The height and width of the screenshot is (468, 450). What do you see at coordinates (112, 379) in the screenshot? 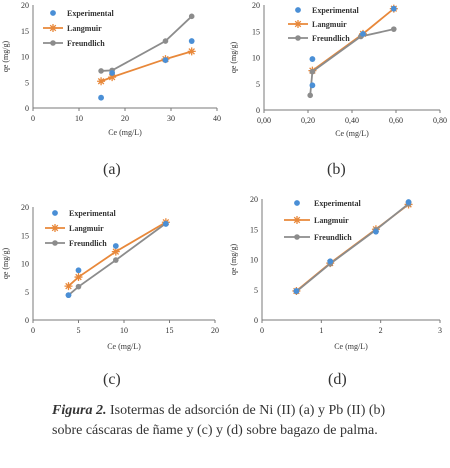
I see `panel-label-c: (c)` at bounding box center [112, 379].